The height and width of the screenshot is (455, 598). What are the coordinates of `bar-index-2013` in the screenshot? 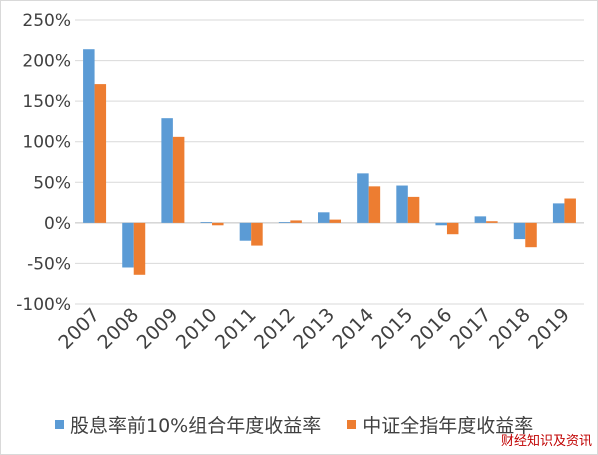 It's located at (335, 221).